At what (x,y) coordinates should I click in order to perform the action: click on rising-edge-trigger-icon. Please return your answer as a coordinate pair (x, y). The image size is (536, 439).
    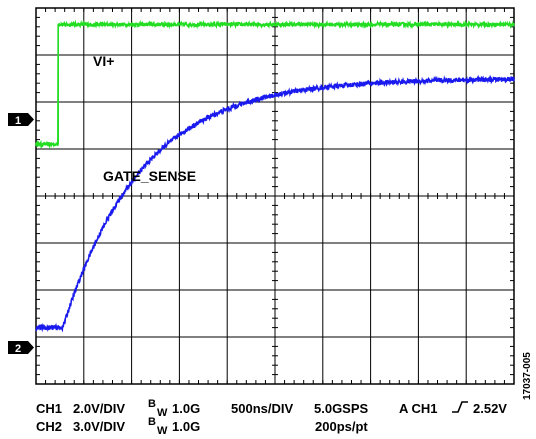
    Looking at the image, I should click on (460, 407).